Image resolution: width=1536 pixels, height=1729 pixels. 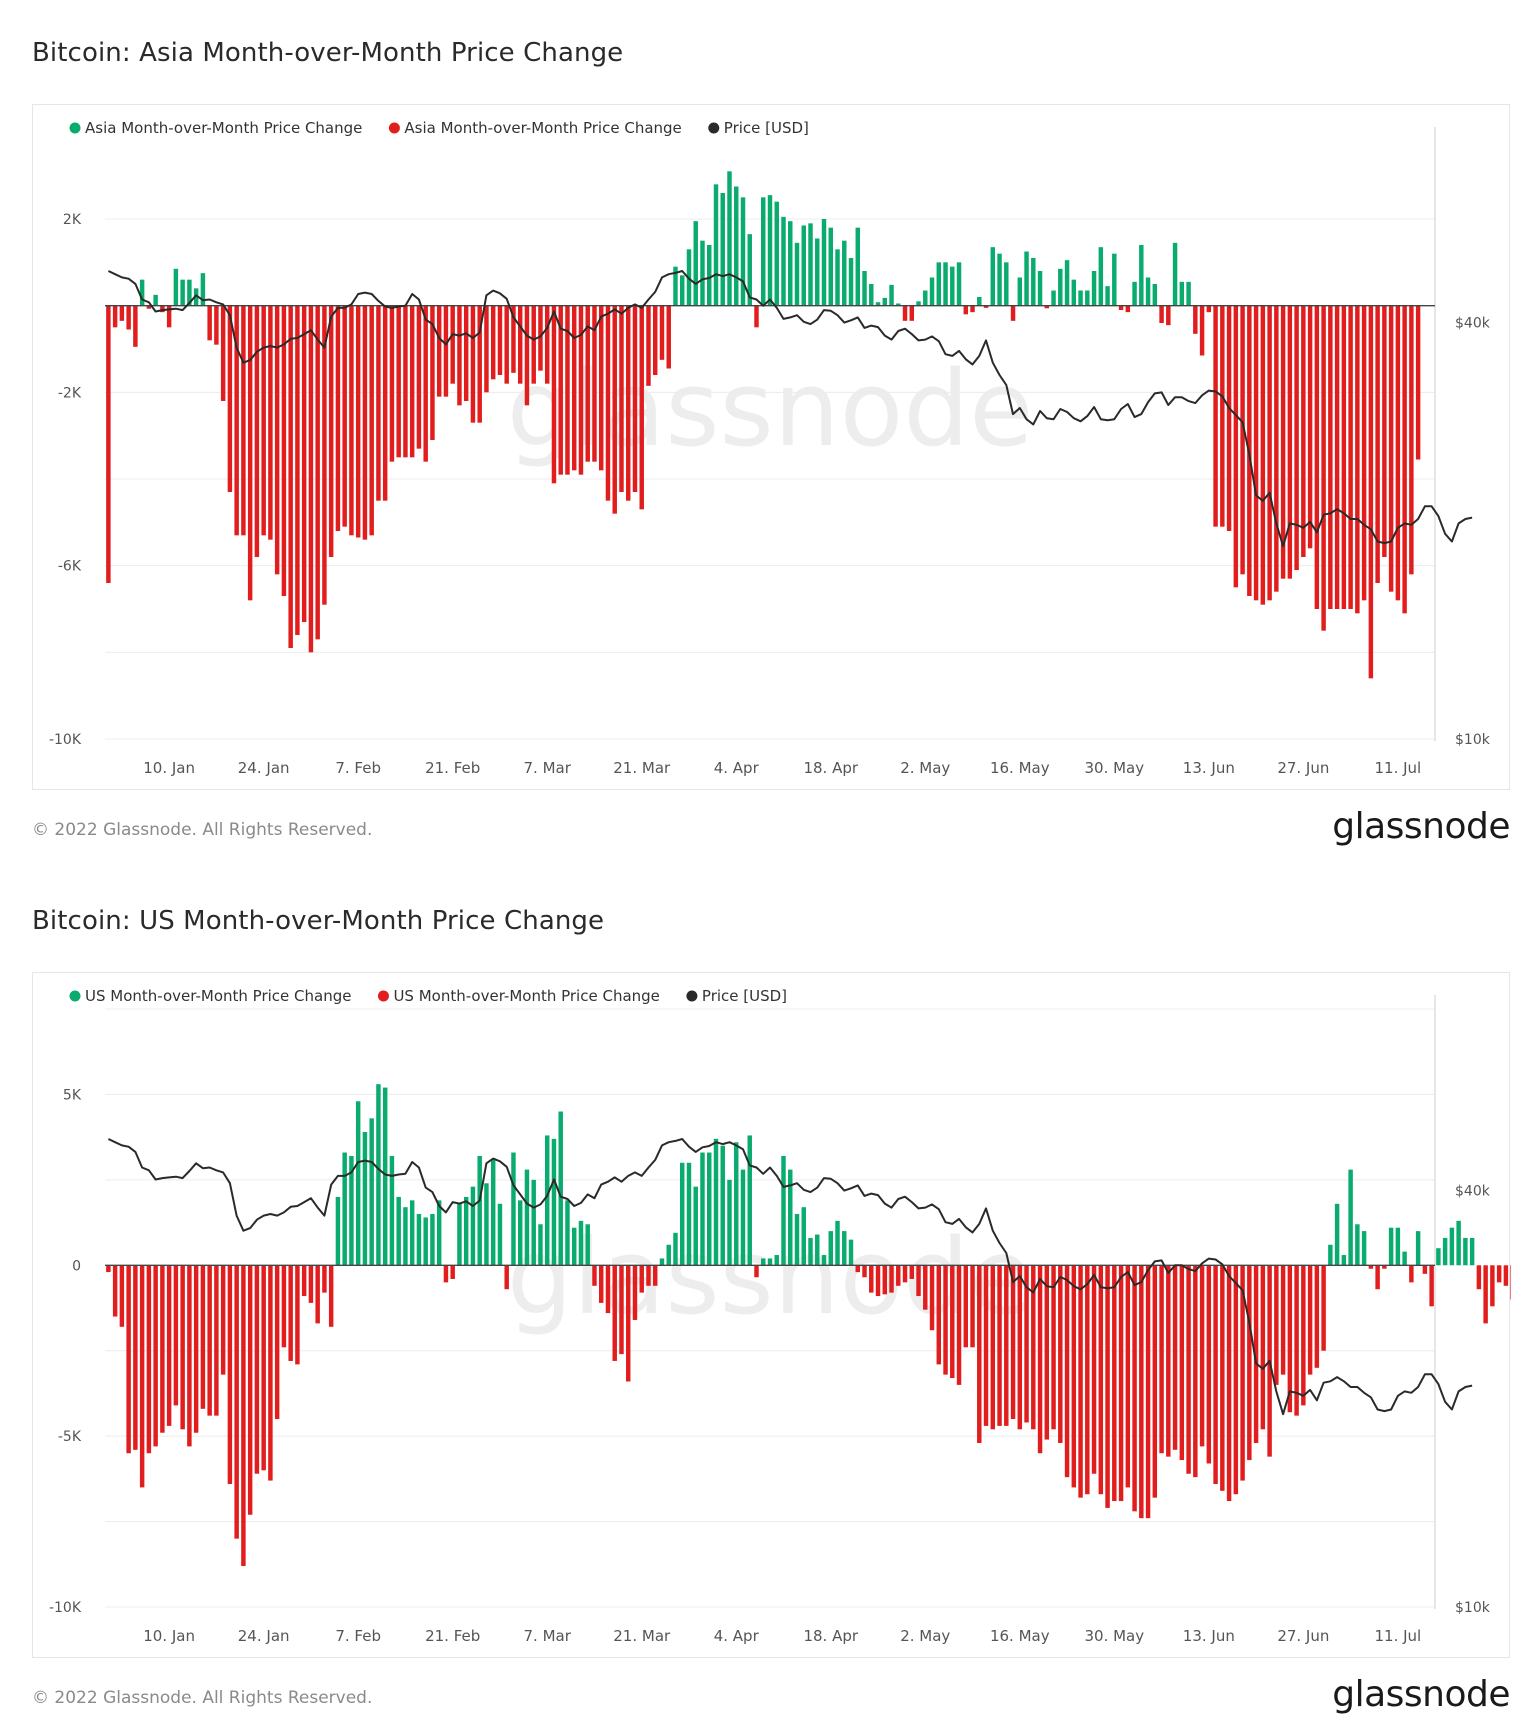 I want to click on x-tick-label: 7. Mar, so click(x=548, y=1636).